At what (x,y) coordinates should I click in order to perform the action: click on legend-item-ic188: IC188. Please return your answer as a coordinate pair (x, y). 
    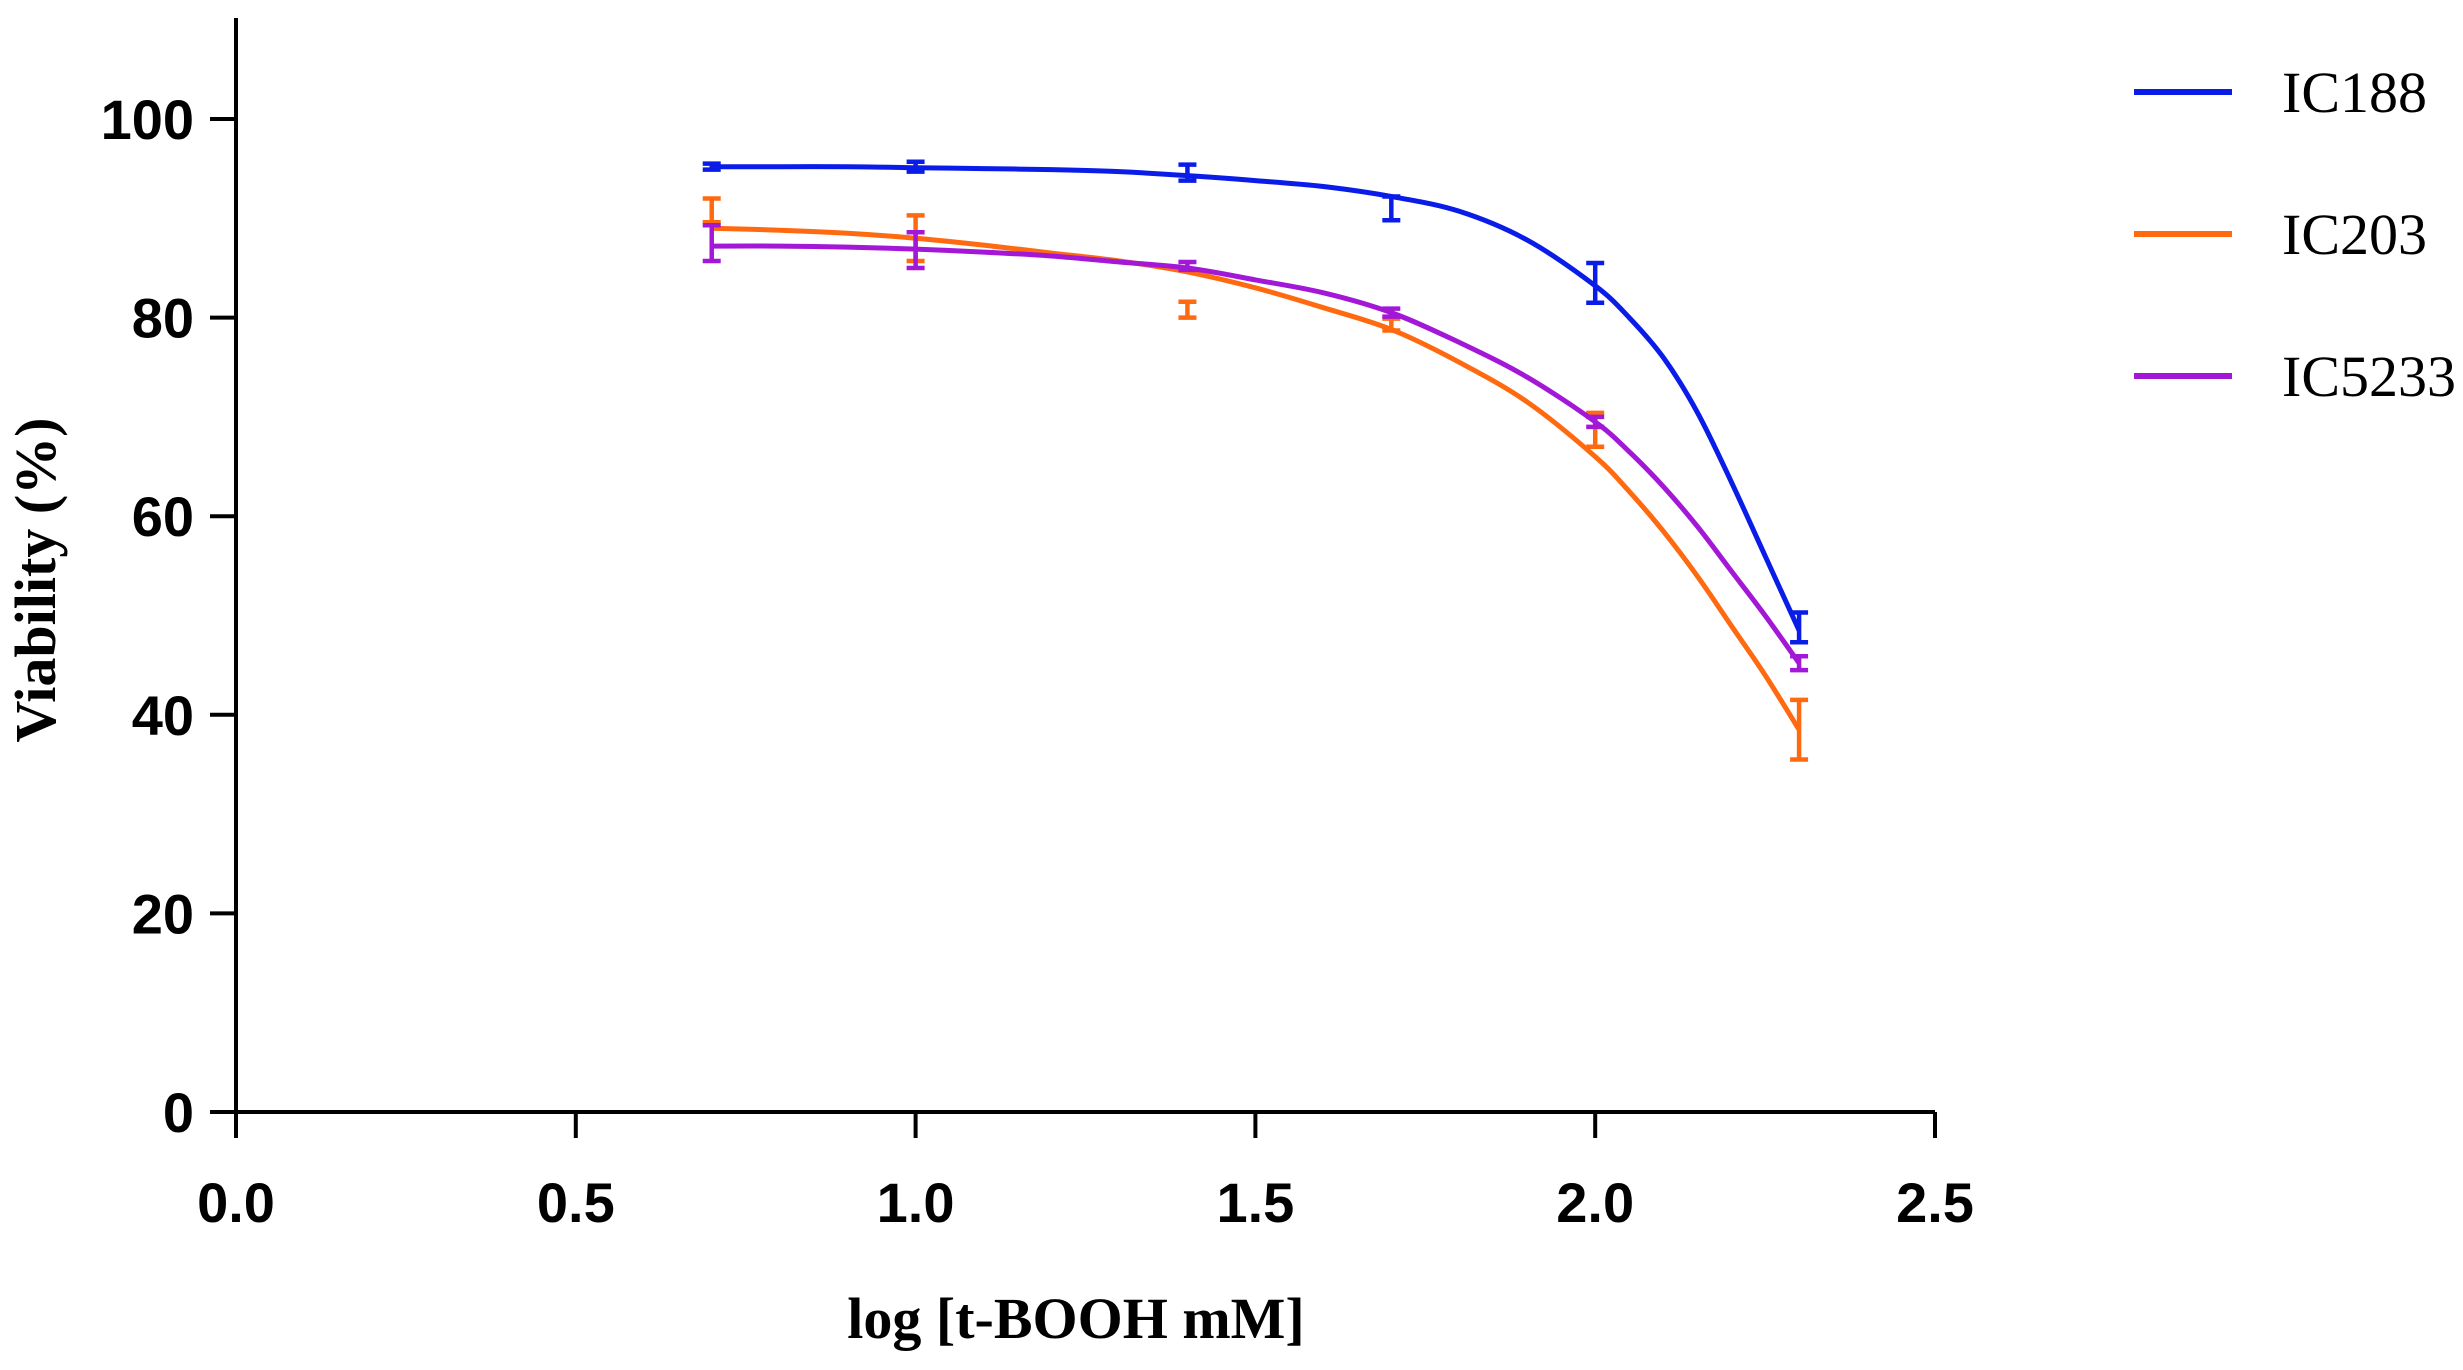
    Looking at the image, I should click on (2280, 92).